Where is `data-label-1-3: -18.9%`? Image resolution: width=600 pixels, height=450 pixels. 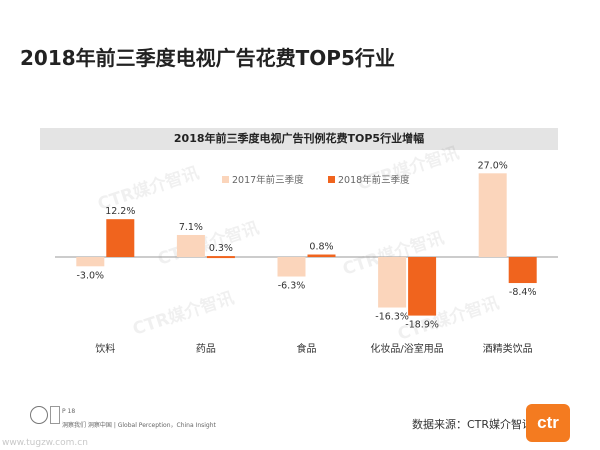
data-label-1-3: -18.9% is located at coordinates (422, 325).